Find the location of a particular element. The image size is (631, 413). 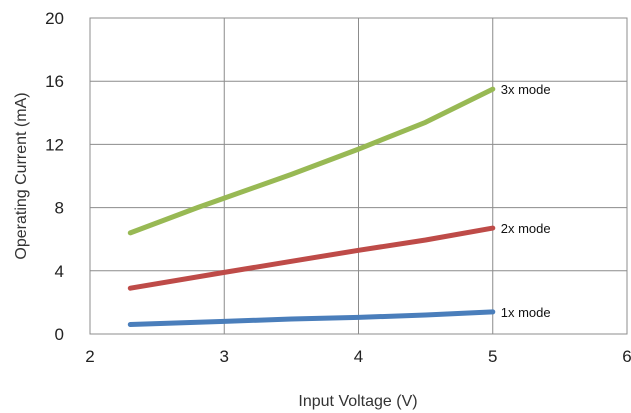

y-tick-label: 8 is located at coordinates (59, 208).